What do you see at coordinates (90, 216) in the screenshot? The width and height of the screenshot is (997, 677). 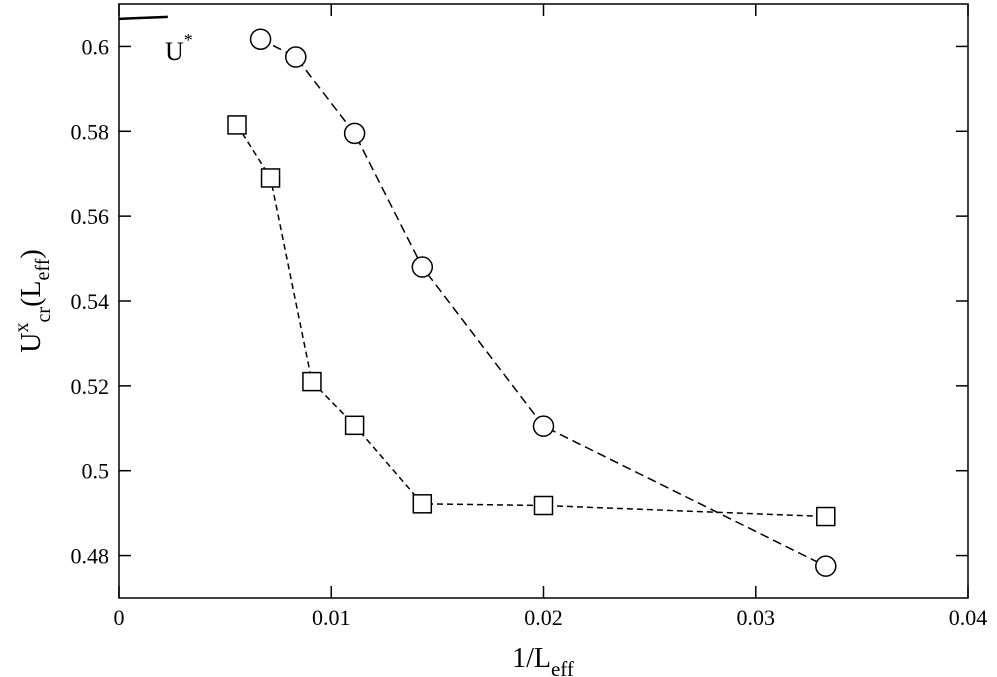 I see `y-tick-label: 0.56` at bounding box center [90, 216].